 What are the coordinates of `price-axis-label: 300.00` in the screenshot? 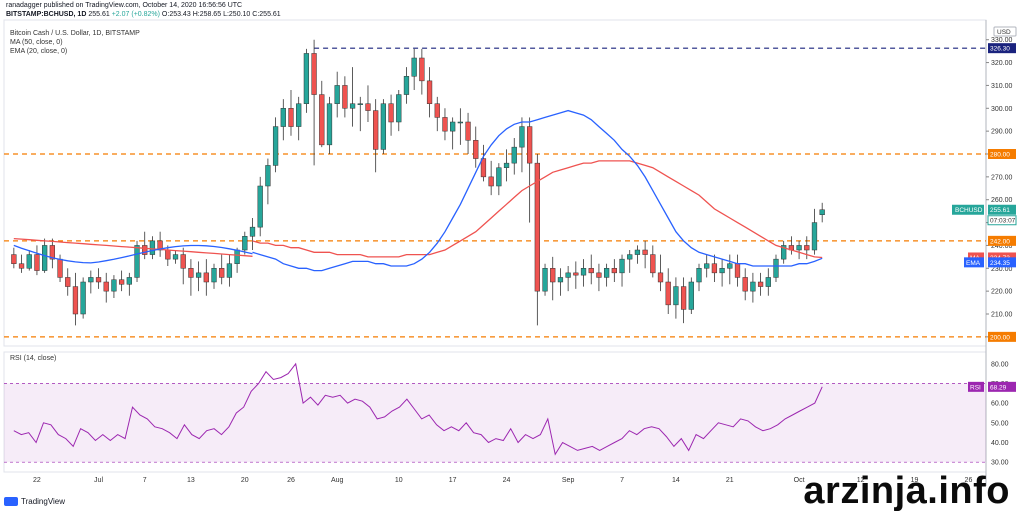 It's located at (1002, 109).